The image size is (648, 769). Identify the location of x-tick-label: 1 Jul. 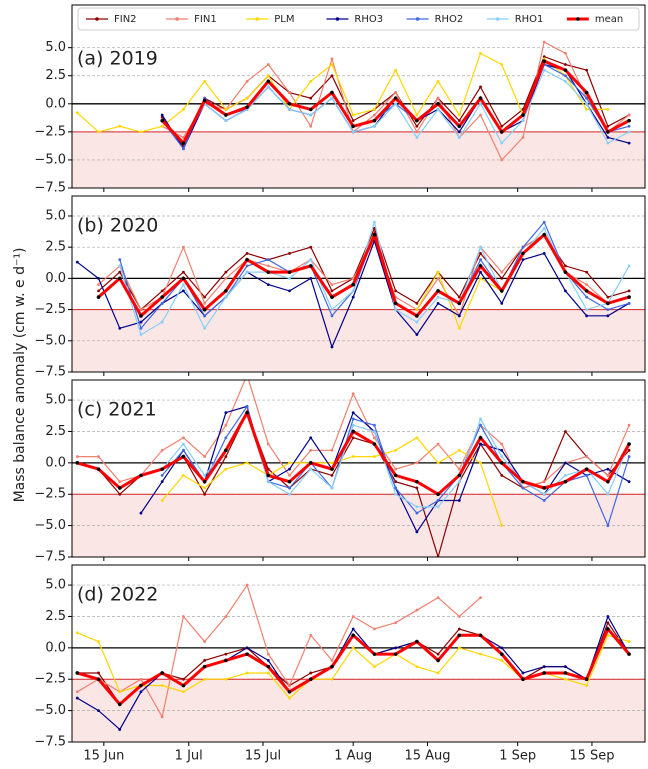
(189, 756).